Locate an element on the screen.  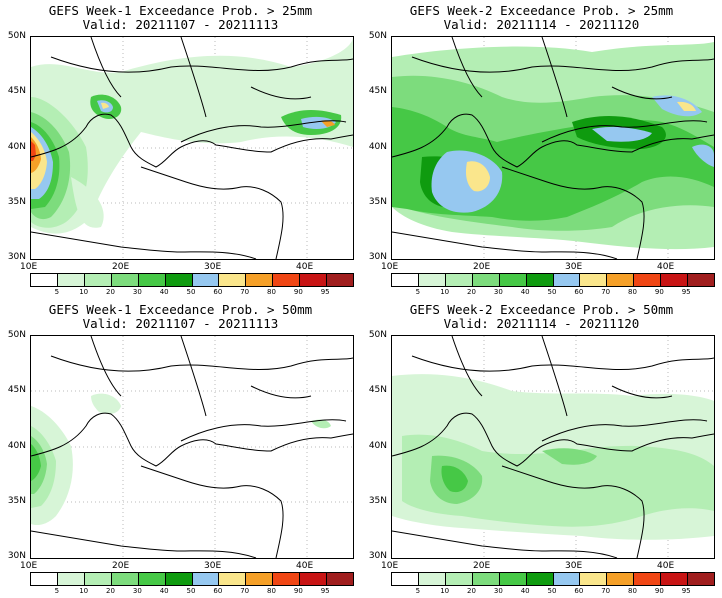
panel-title: GEFS Week-1 Exceedance Prob. > 25mm is located at coordinates (180, 10).